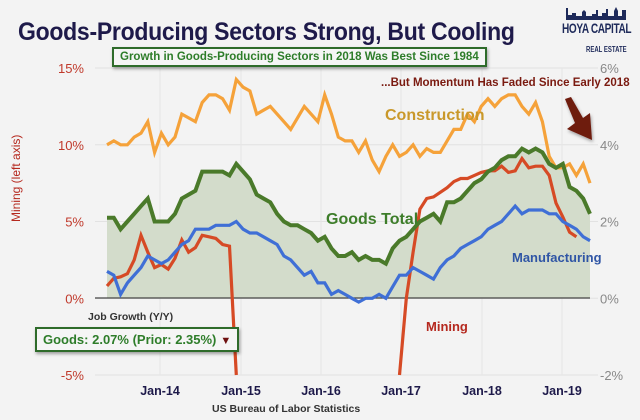  What do you see at coordinates (401, 391) in the screenshot?
I see `x-tick-label: Jan-17` at bounding box center [401, 391].